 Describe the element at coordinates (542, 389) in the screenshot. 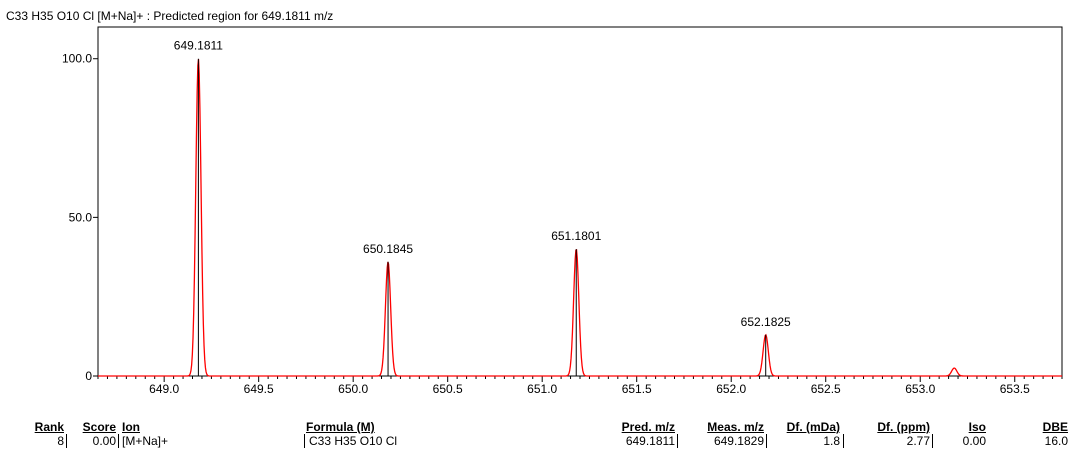

I see `x-tick-label: 651.0` at that location.